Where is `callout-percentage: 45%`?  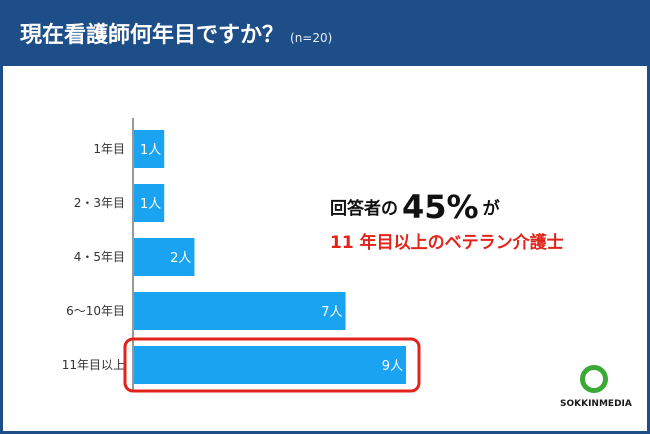 callout-percentage: 45% is located at coordinates (440, 207).